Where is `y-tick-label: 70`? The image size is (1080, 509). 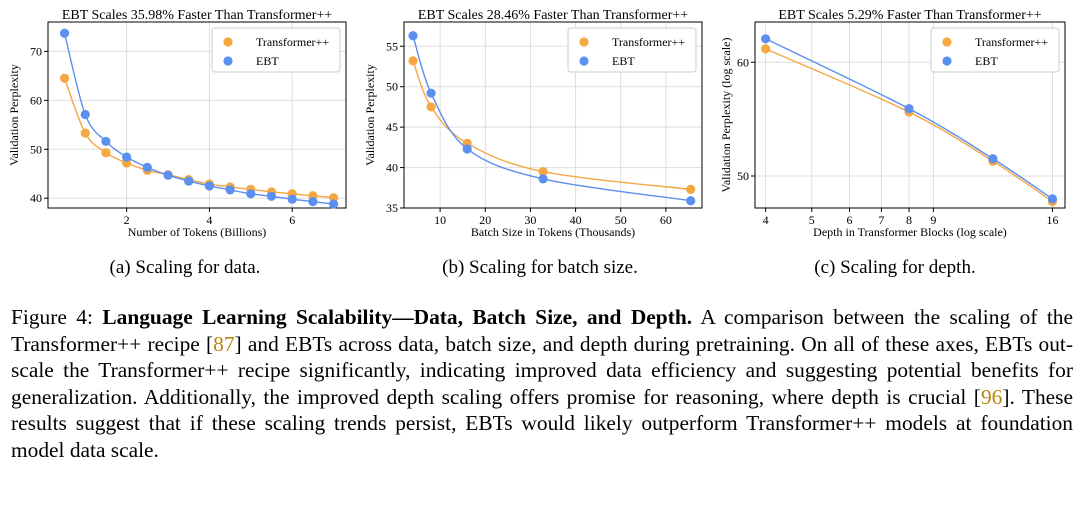 y-tick-label: 70 is located at coordinates (36, 51).